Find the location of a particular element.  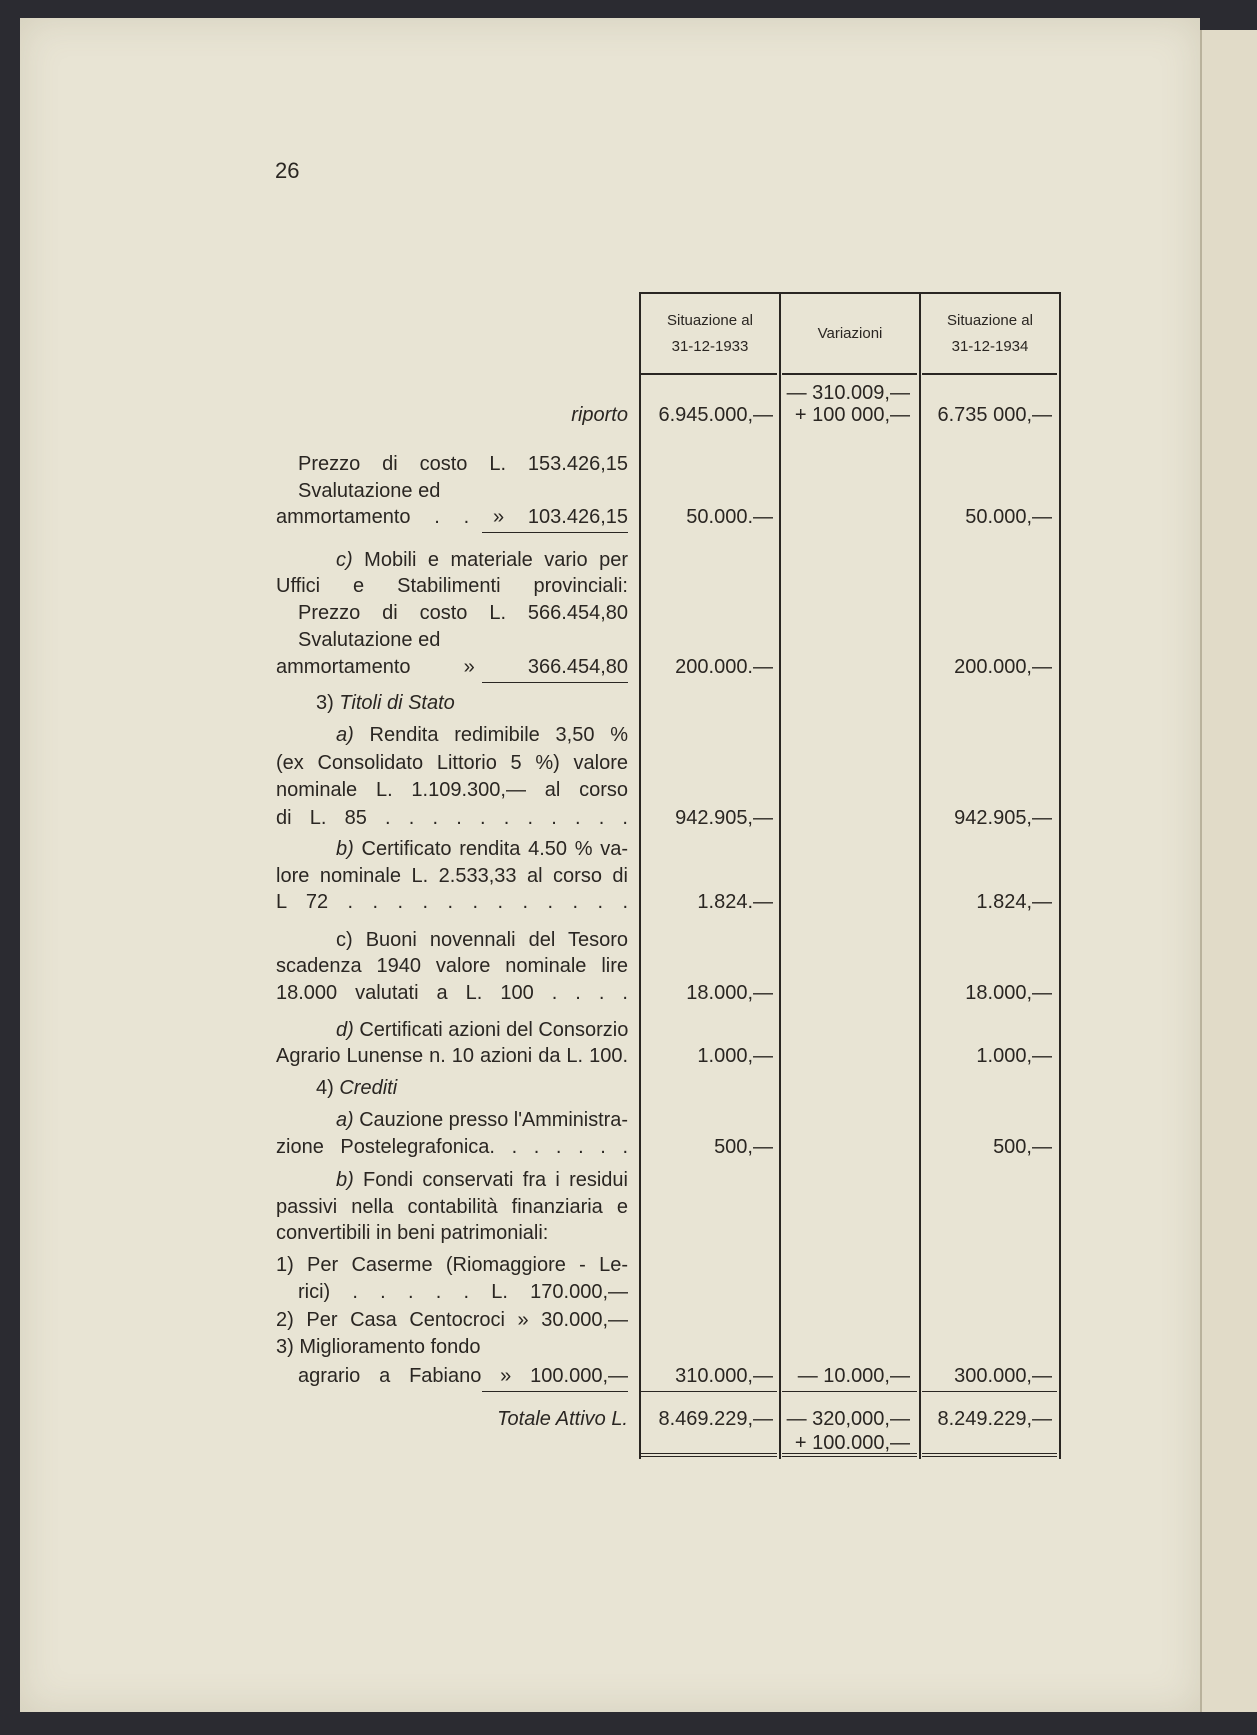

entry-text: b) Certificato rendita 4.50 % va- is located at coordinates (482, 849).